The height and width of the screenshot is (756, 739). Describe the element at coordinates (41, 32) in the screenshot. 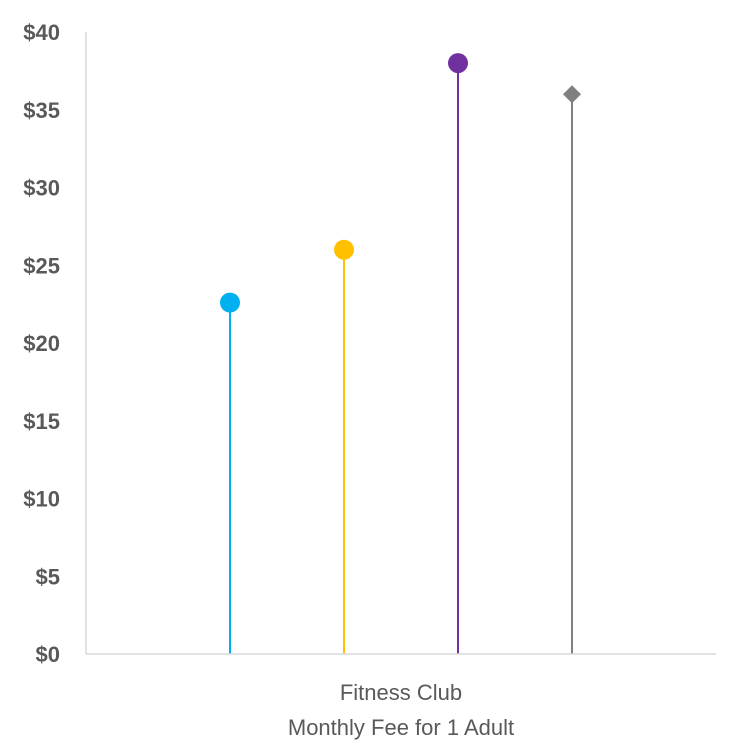

I see `y-tick-label: $40` at that location.